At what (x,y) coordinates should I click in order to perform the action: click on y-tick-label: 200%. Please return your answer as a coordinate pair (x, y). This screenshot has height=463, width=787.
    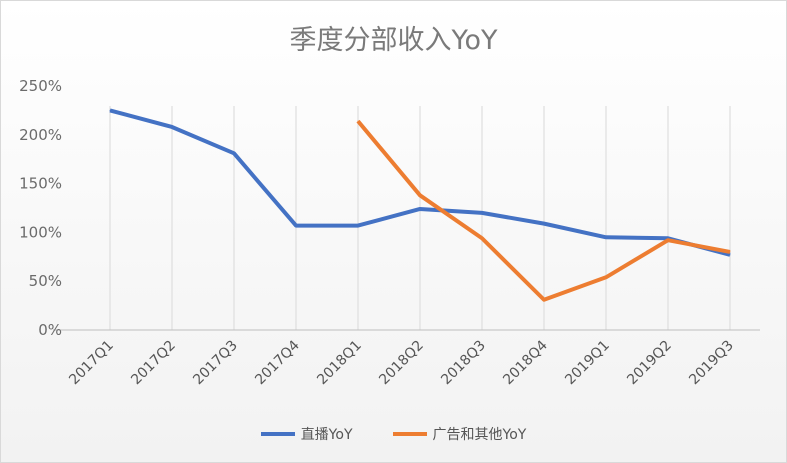
    Looking at the image, I should click on (40, 135).